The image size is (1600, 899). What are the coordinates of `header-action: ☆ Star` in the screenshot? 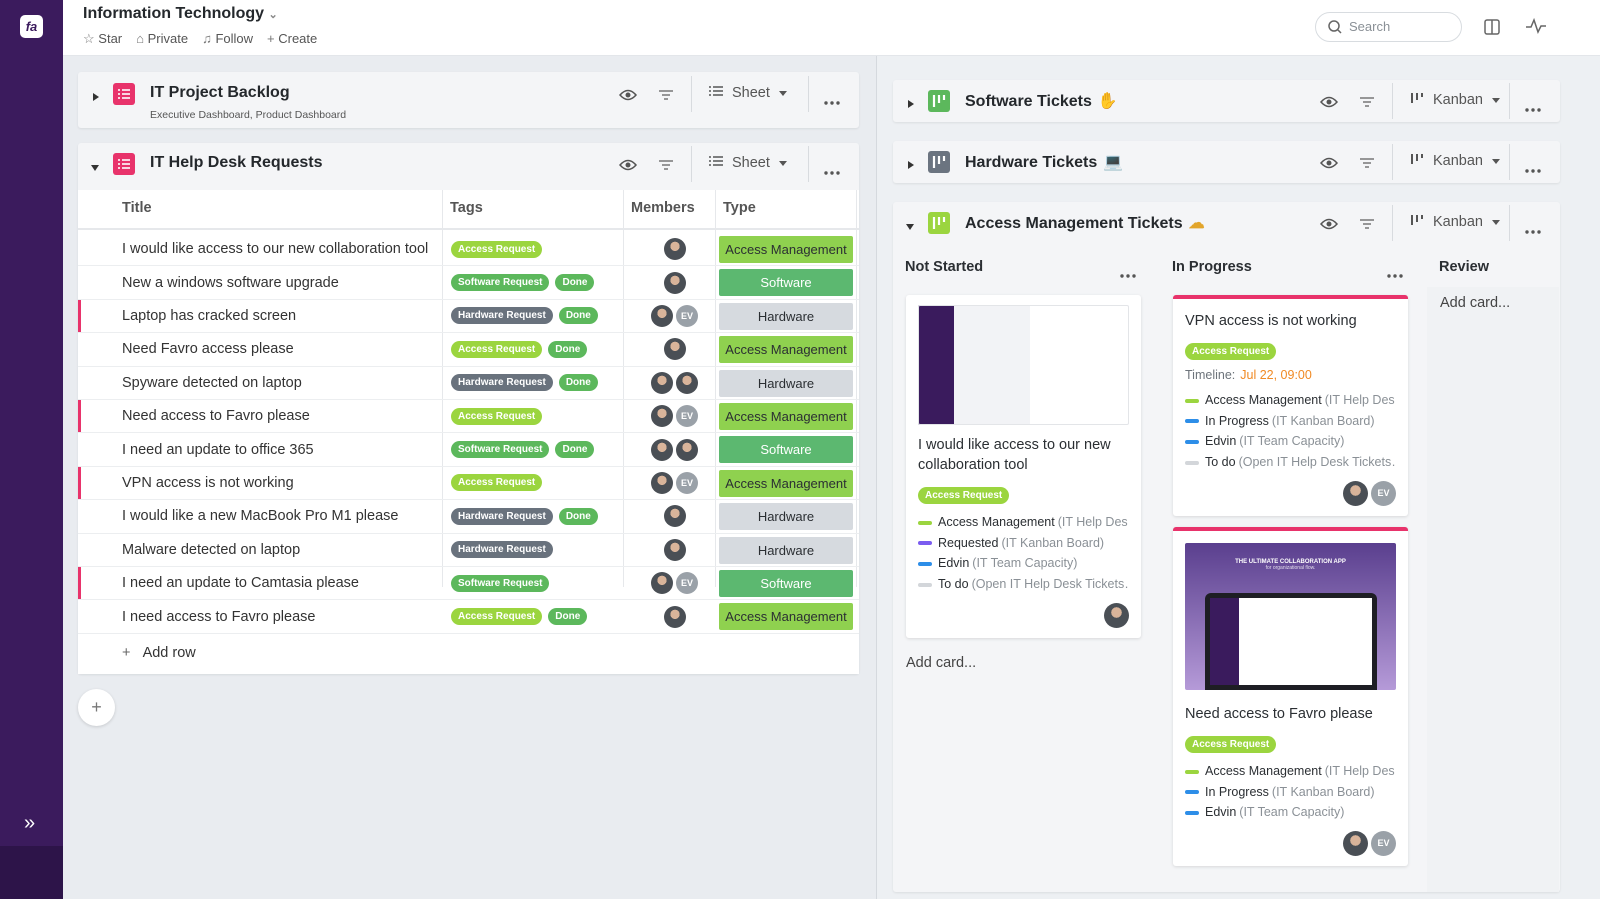 It's located at (102, 39).